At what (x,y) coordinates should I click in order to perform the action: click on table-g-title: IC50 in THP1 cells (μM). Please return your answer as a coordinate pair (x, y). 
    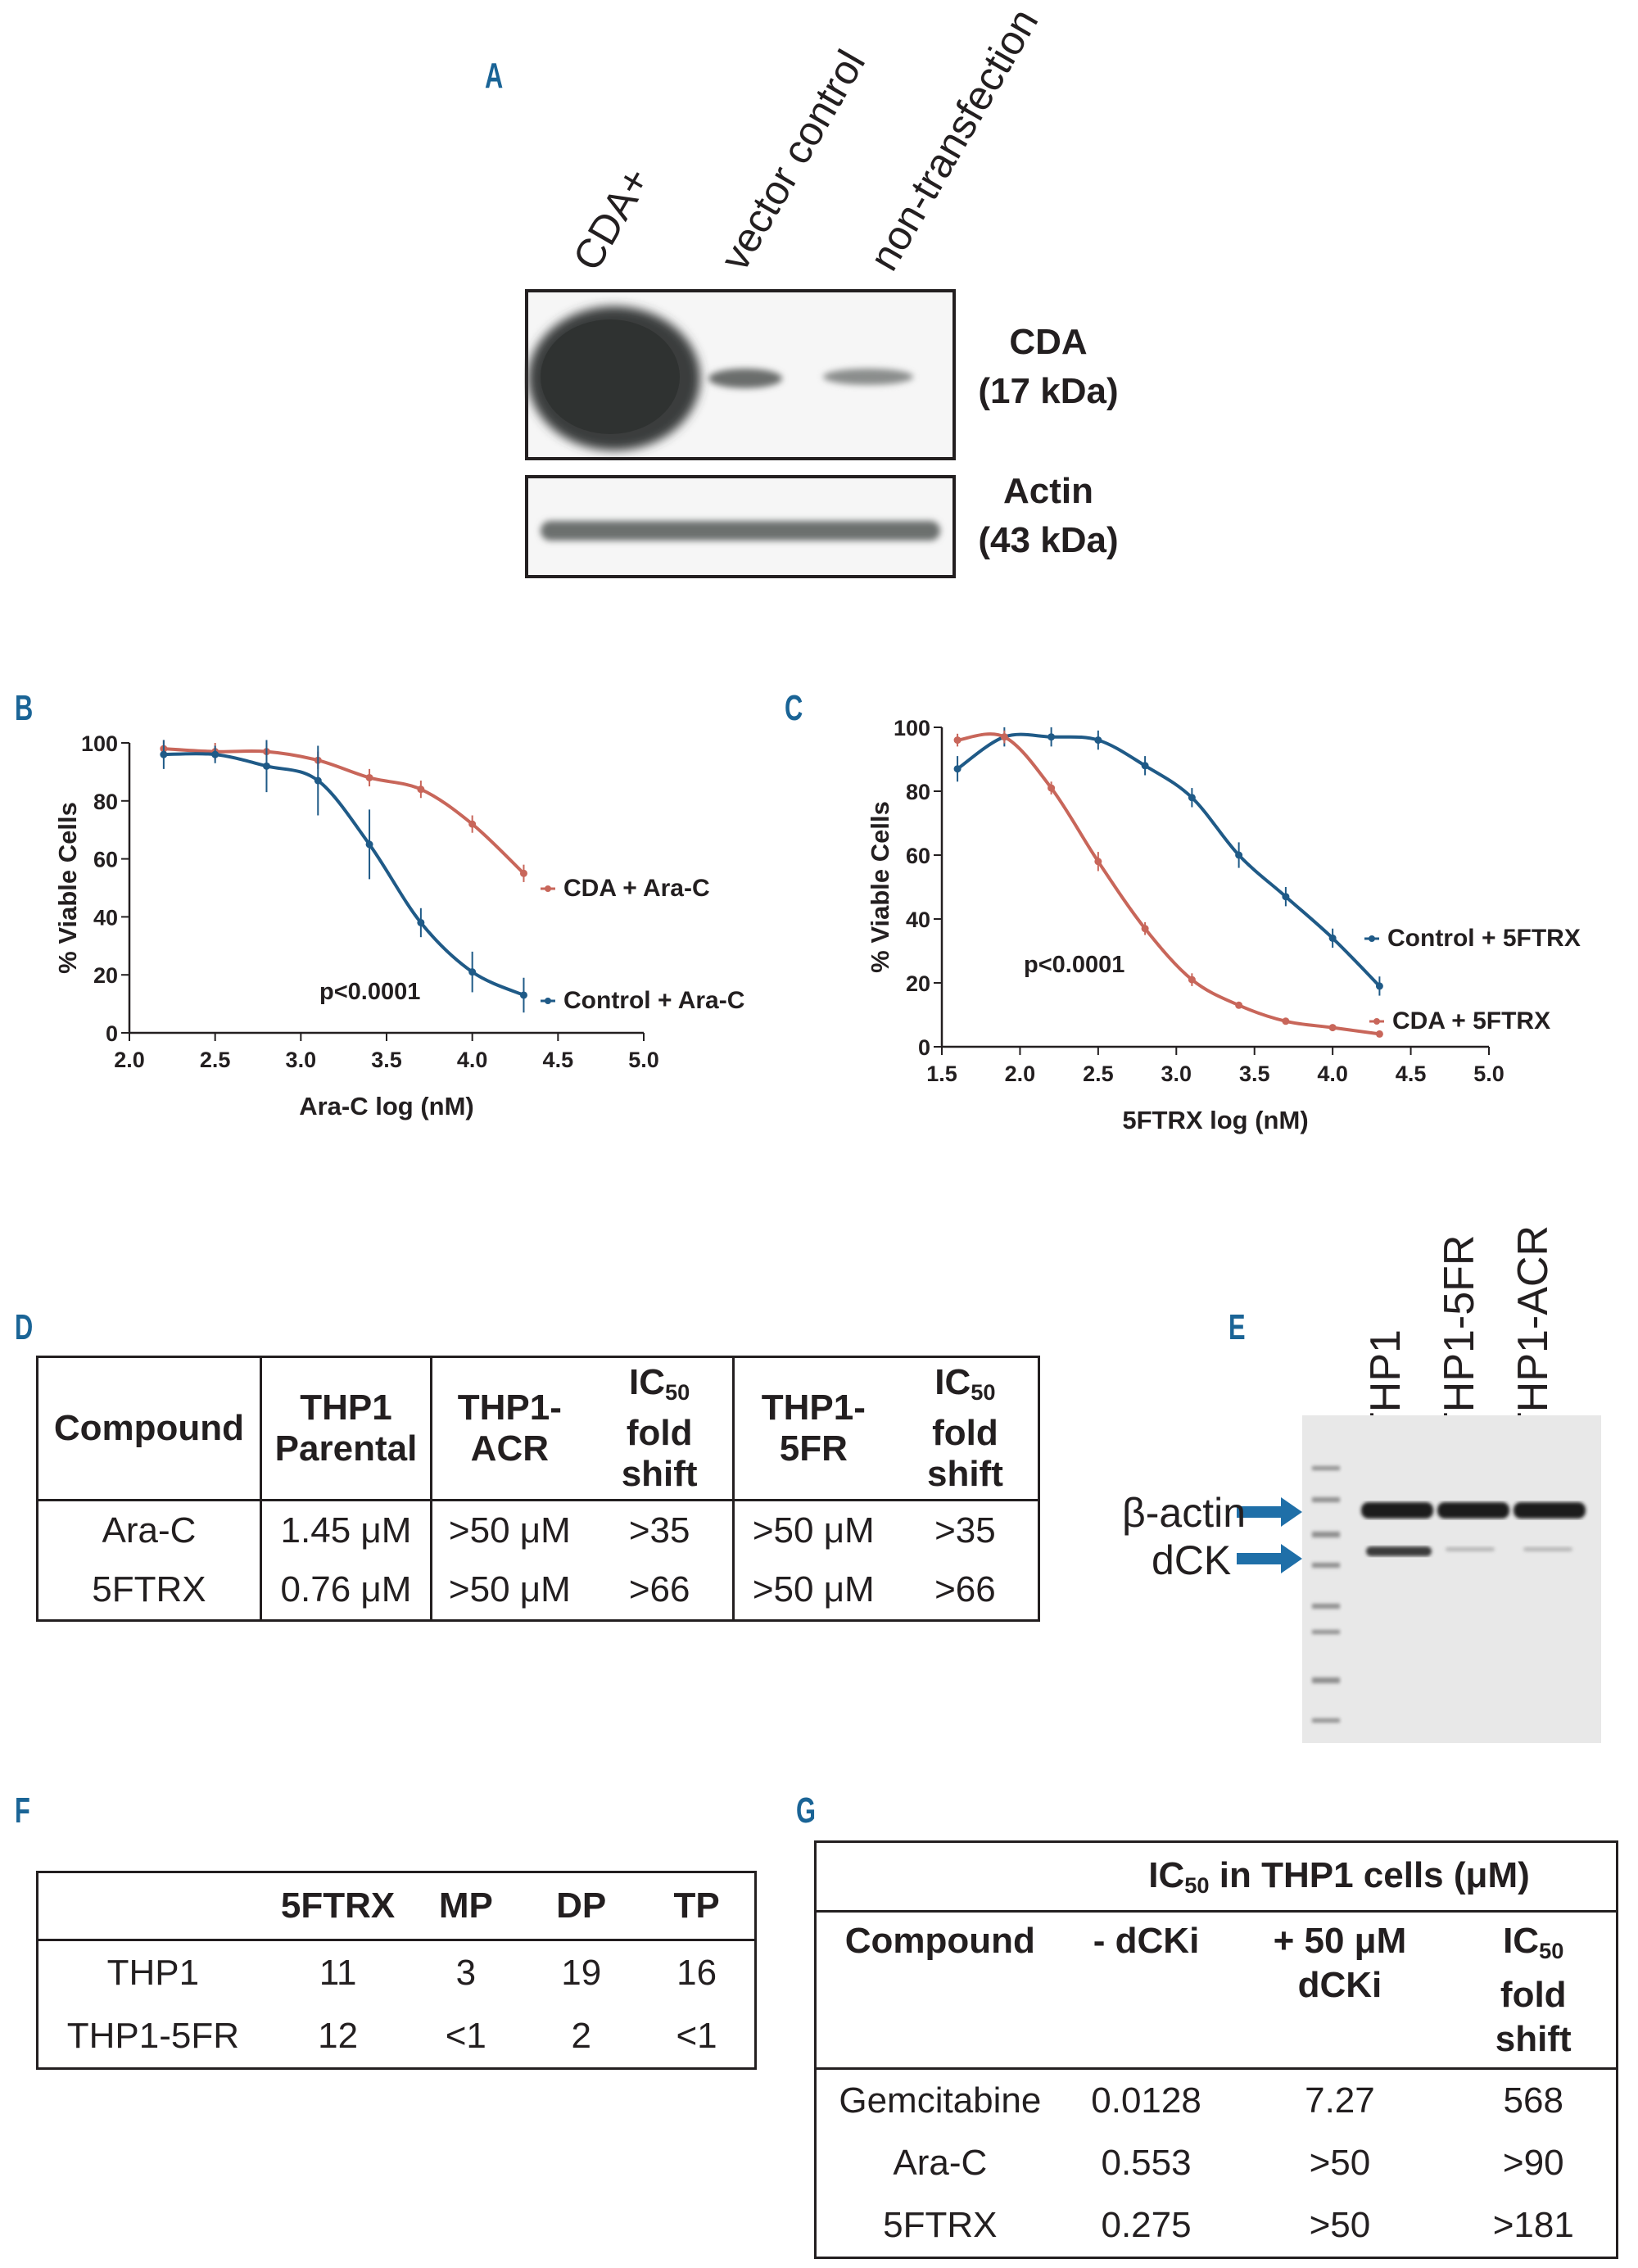
    Looking at the image, I should click on (1216, 1877).